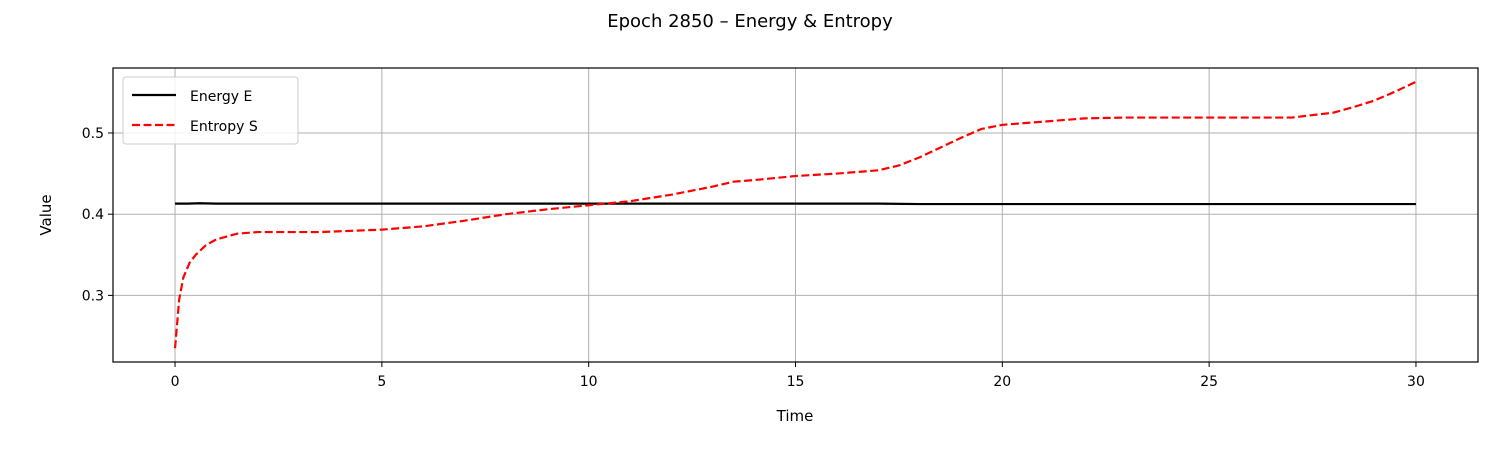  I want to click on legend-box, so click(210, 110).